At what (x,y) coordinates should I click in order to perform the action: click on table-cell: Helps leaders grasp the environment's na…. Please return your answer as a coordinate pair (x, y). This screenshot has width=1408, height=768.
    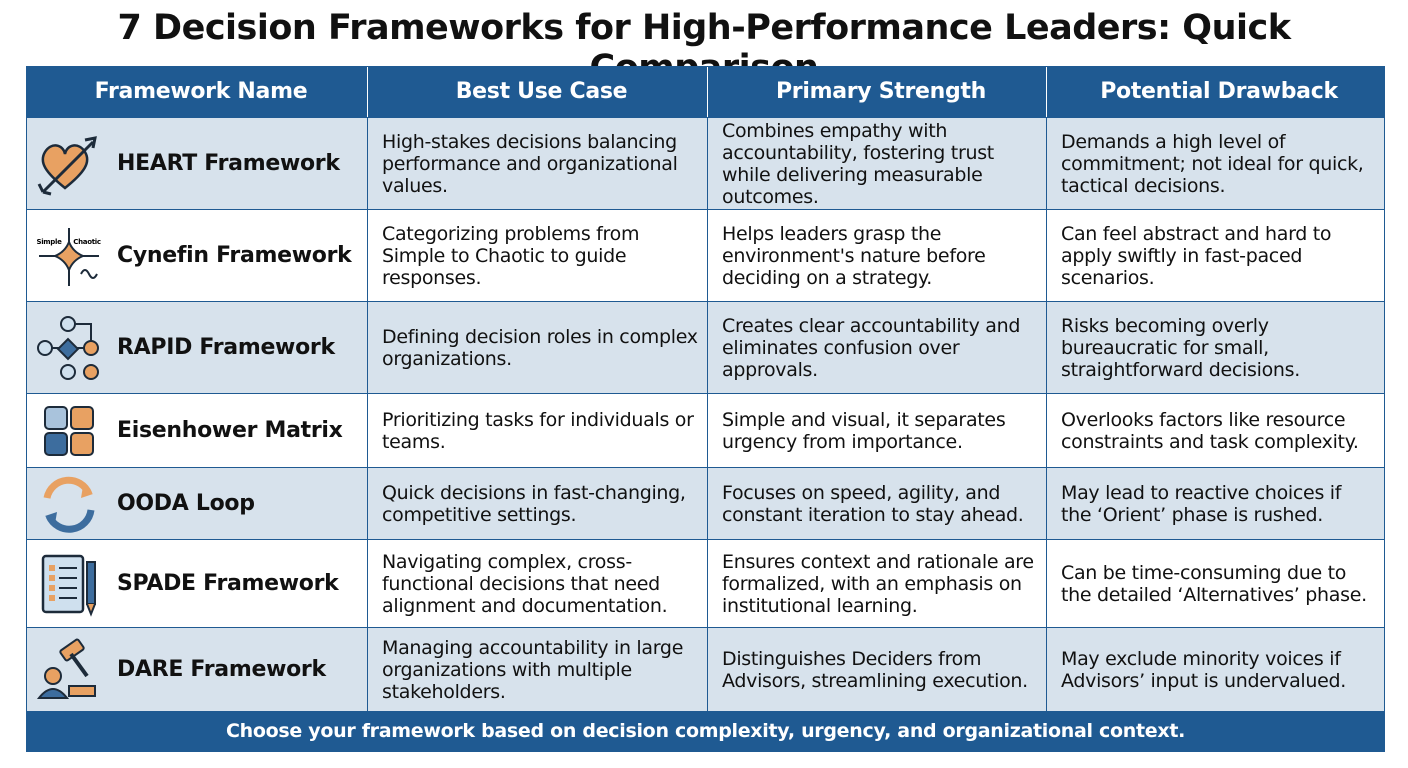
    Looking at the image, I should click on (876, 255).